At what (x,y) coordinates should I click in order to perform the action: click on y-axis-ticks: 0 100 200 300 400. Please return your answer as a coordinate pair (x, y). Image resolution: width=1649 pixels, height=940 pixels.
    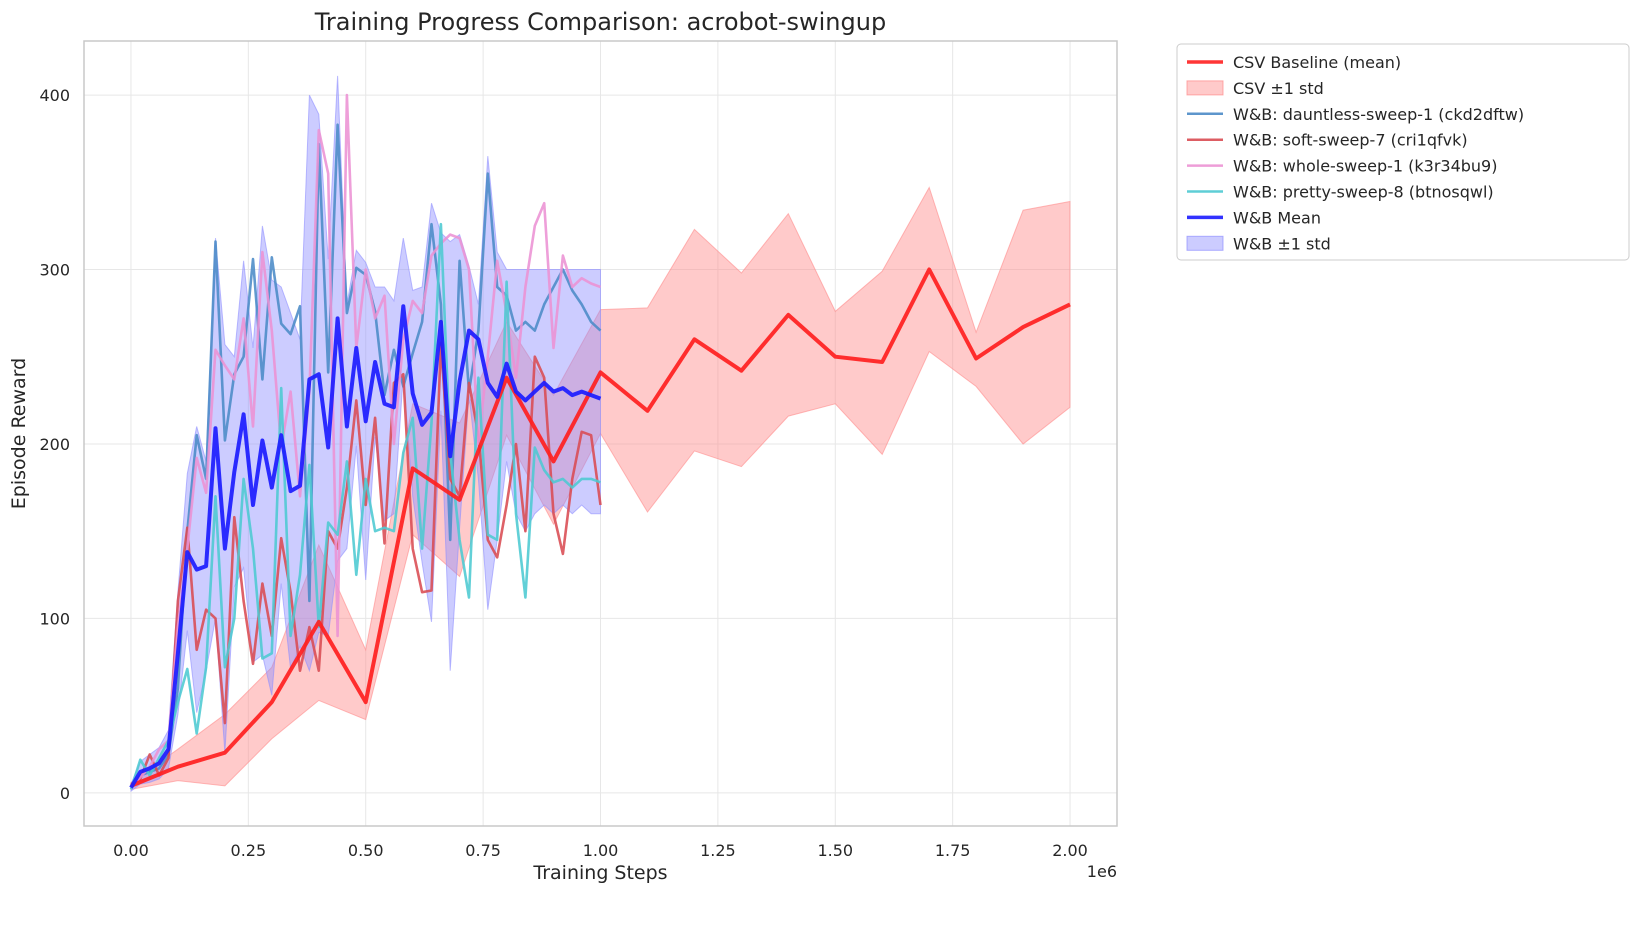
    Looking at the image, I should click on (54, 444).